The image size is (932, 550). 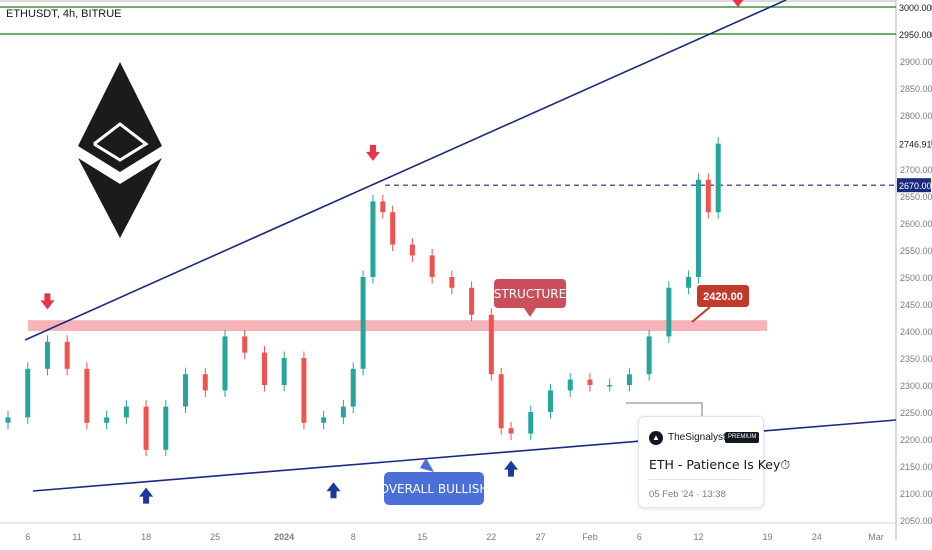 What do you see at coordinates (27, 537) in the screenshot?
I see `x-tick-0: 6` at bounding box center [27, 537].